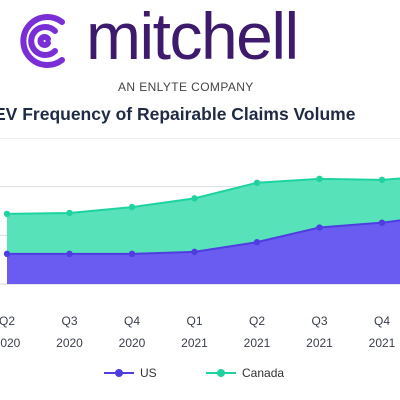 The width and height of the screenshot is (400, 400). I want to click on legend-item-us: US, so click(130, 373).